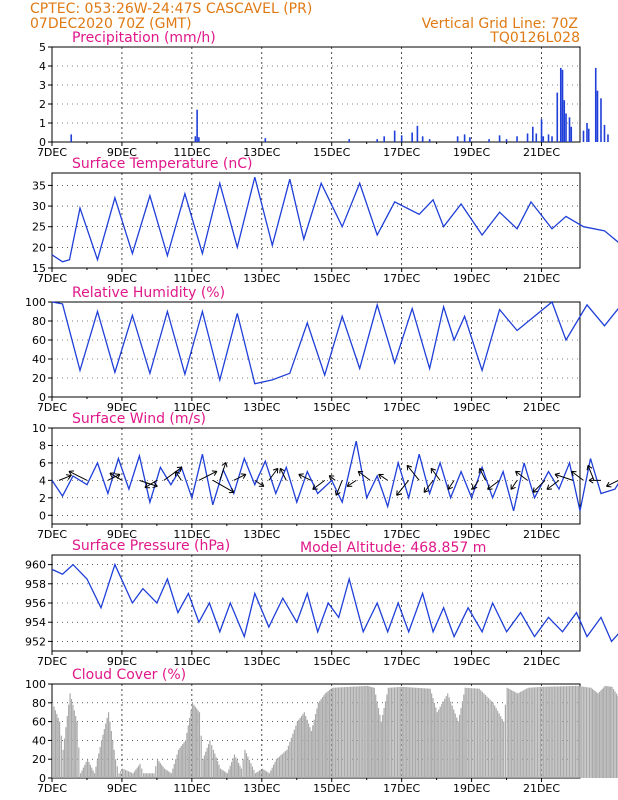 The image size is (618, 800). What do you see at coordinates (261, 152) in the screenshot?
I see `x-tick-label: 13DEC` at bounding box center [261, 152].